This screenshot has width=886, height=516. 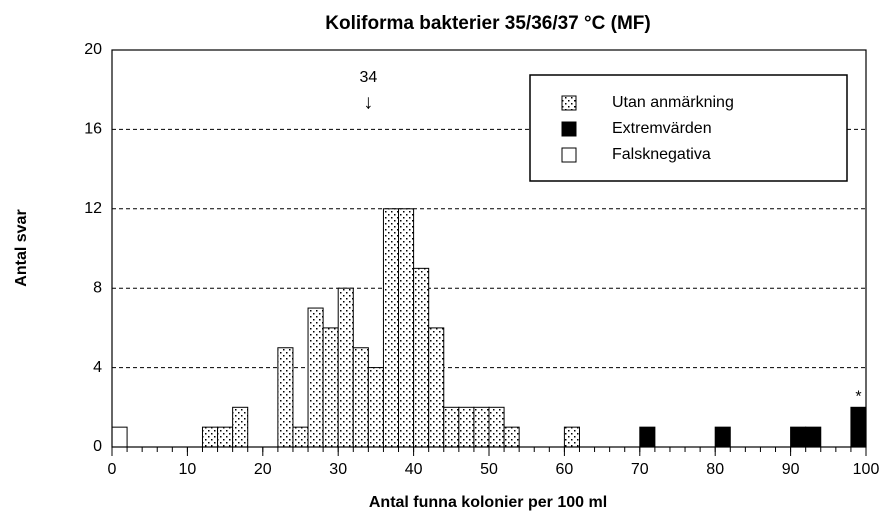 I want to click on legend-label: Extremvärden, so click(x=662, y=128).